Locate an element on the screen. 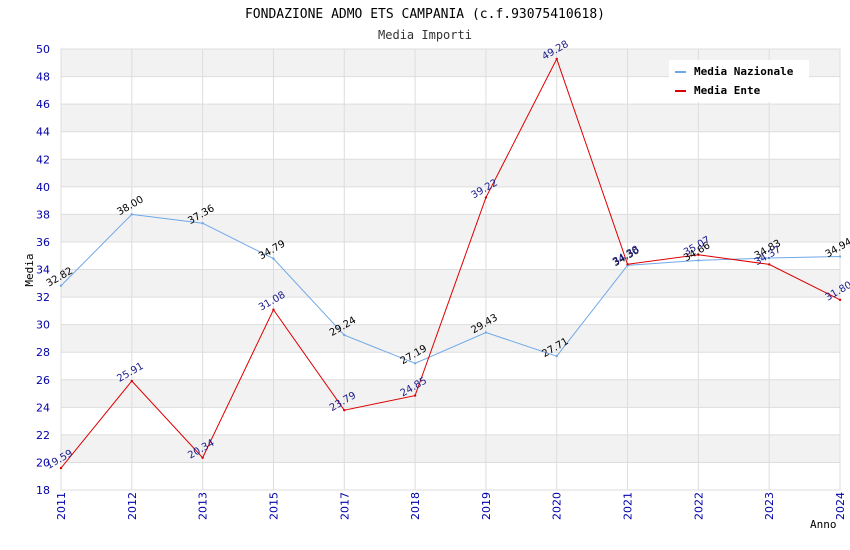 The height and width of the screenshot is (550, 850). y-tick-label: 22 is located at coordinates (43, 435).